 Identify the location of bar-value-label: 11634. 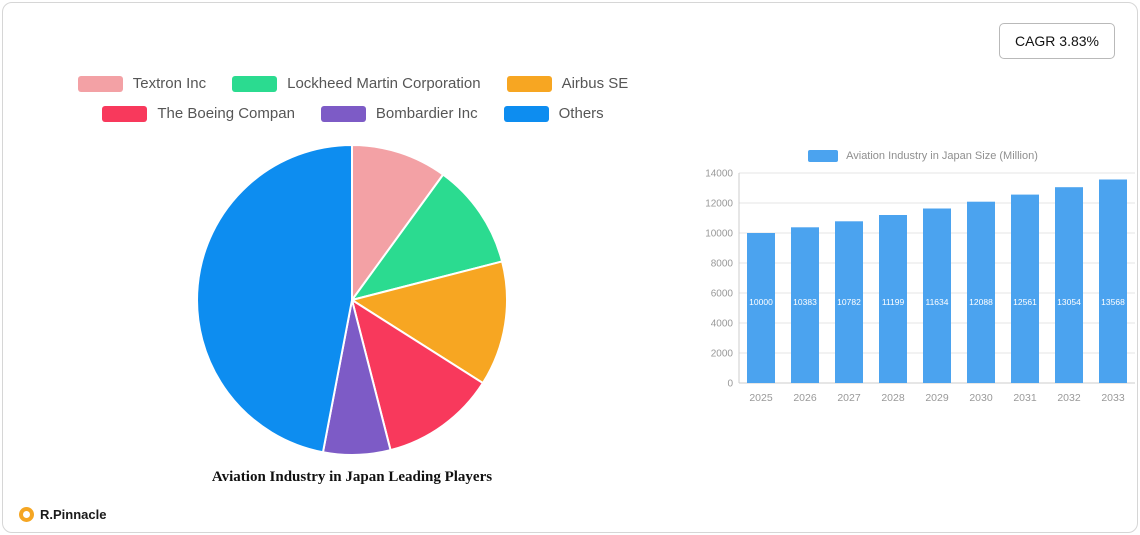
(936, 302).